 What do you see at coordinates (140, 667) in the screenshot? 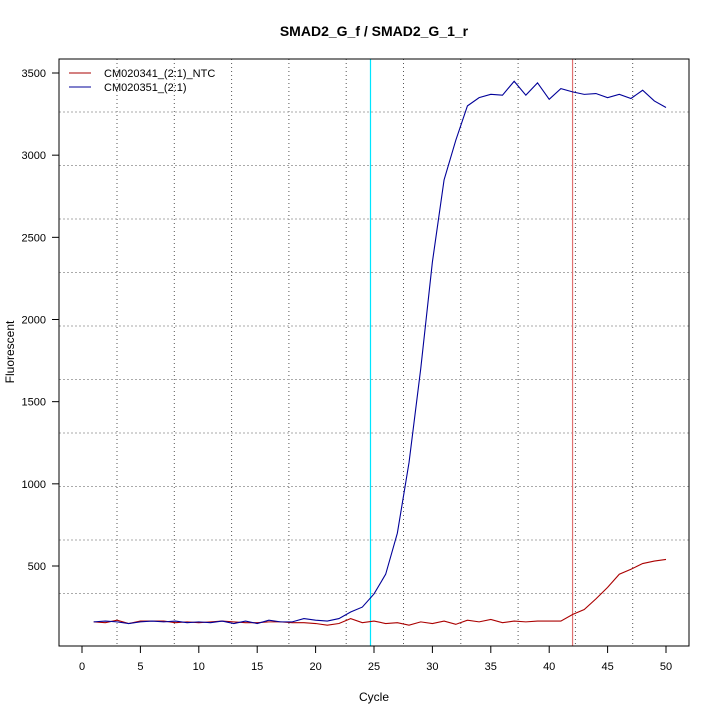
I see `x-tick-label: 5` at bounding box center [140, 667].